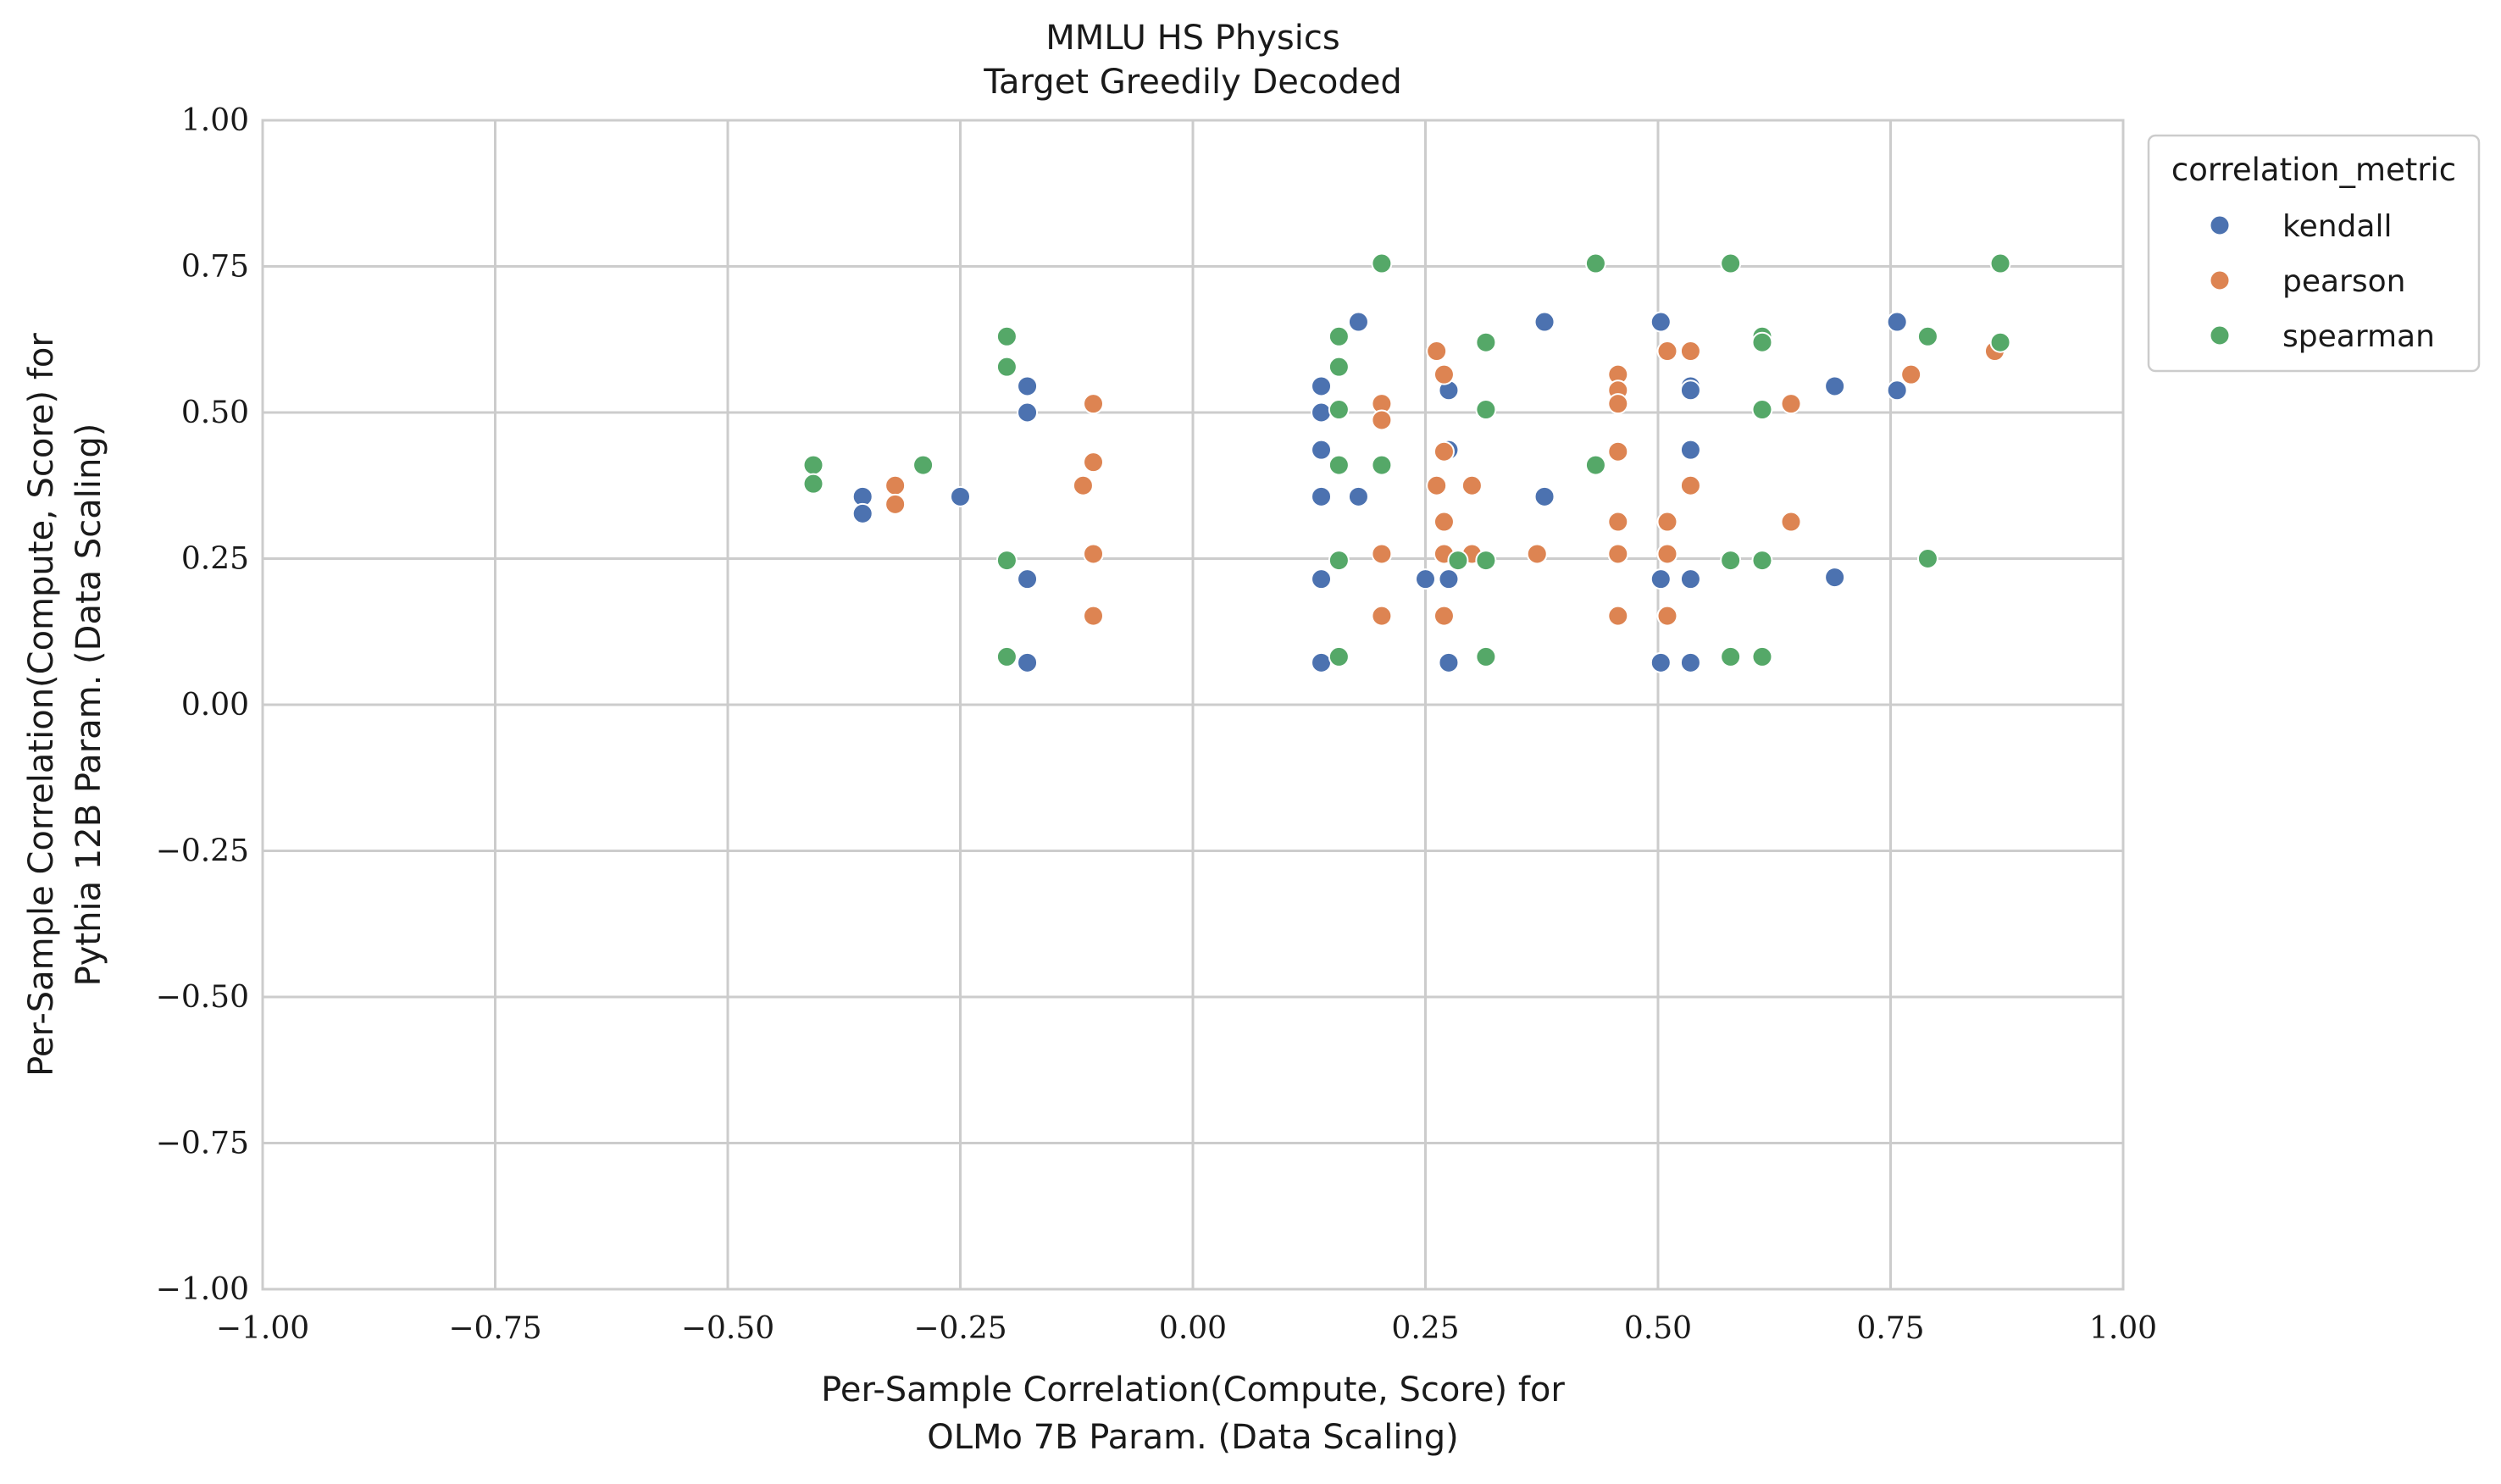 The width and height of the screenshot is (2501, 1484). What do you see at coordinates (202, 1289) in the screenshot?
I see `y-tick-label: −1.00` at bounding box center [202, 1289].